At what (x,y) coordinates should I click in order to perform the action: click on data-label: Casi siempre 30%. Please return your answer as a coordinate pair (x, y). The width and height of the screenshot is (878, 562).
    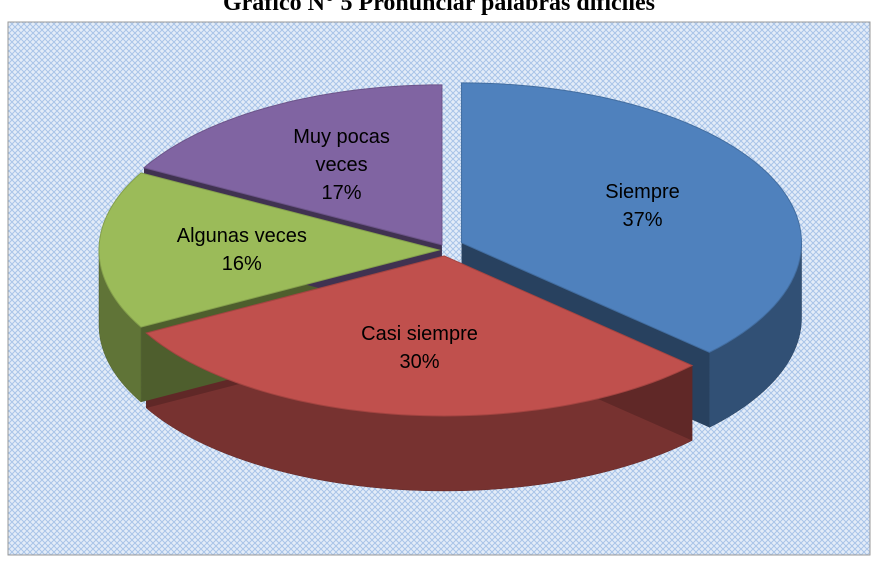
    Looking at the image, I should click on (420, 348).